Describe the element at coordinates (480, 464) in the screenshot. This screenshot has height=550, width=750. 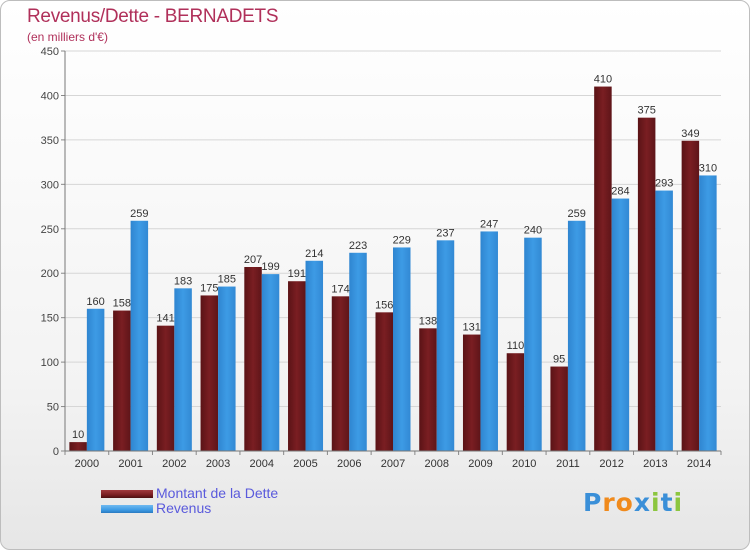
I see `x-tick-label: 2009` at that location.